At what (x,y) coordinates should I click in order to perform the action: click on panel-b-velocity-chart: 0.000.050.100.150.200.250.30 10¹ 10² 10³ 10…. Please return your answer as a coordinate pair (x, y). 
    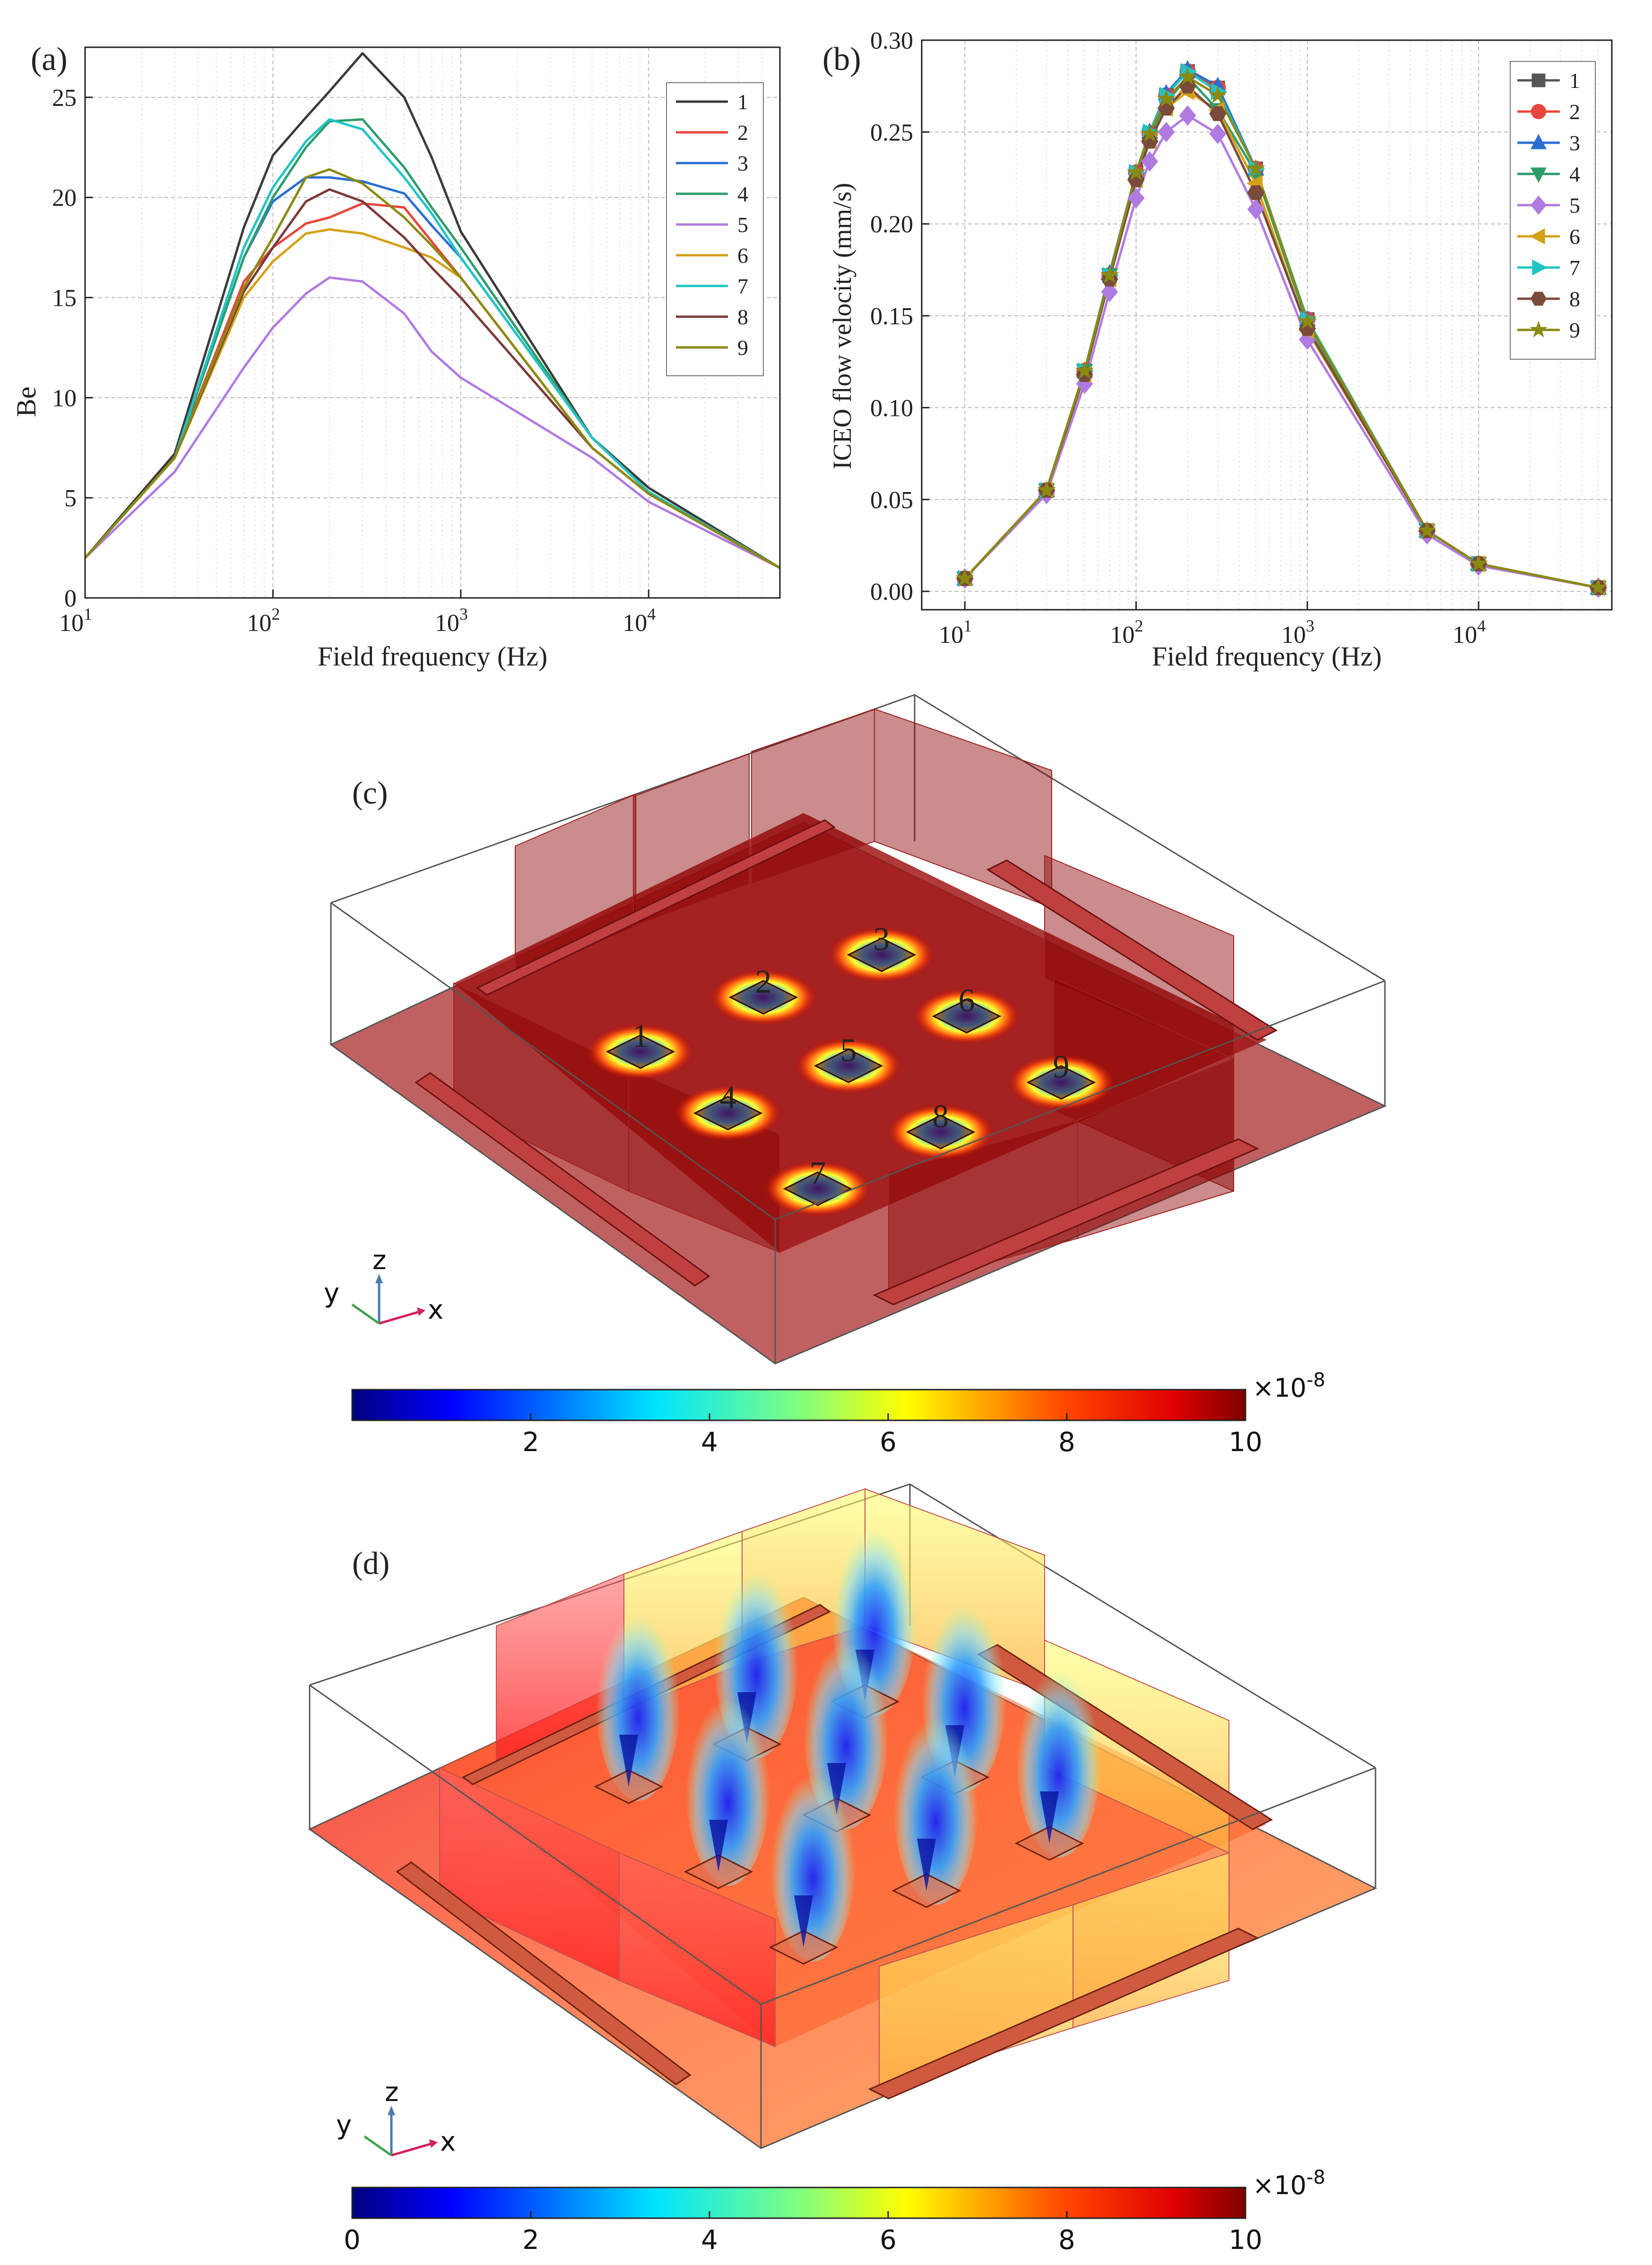
    Looking at the image, I should click on (1217, 349).